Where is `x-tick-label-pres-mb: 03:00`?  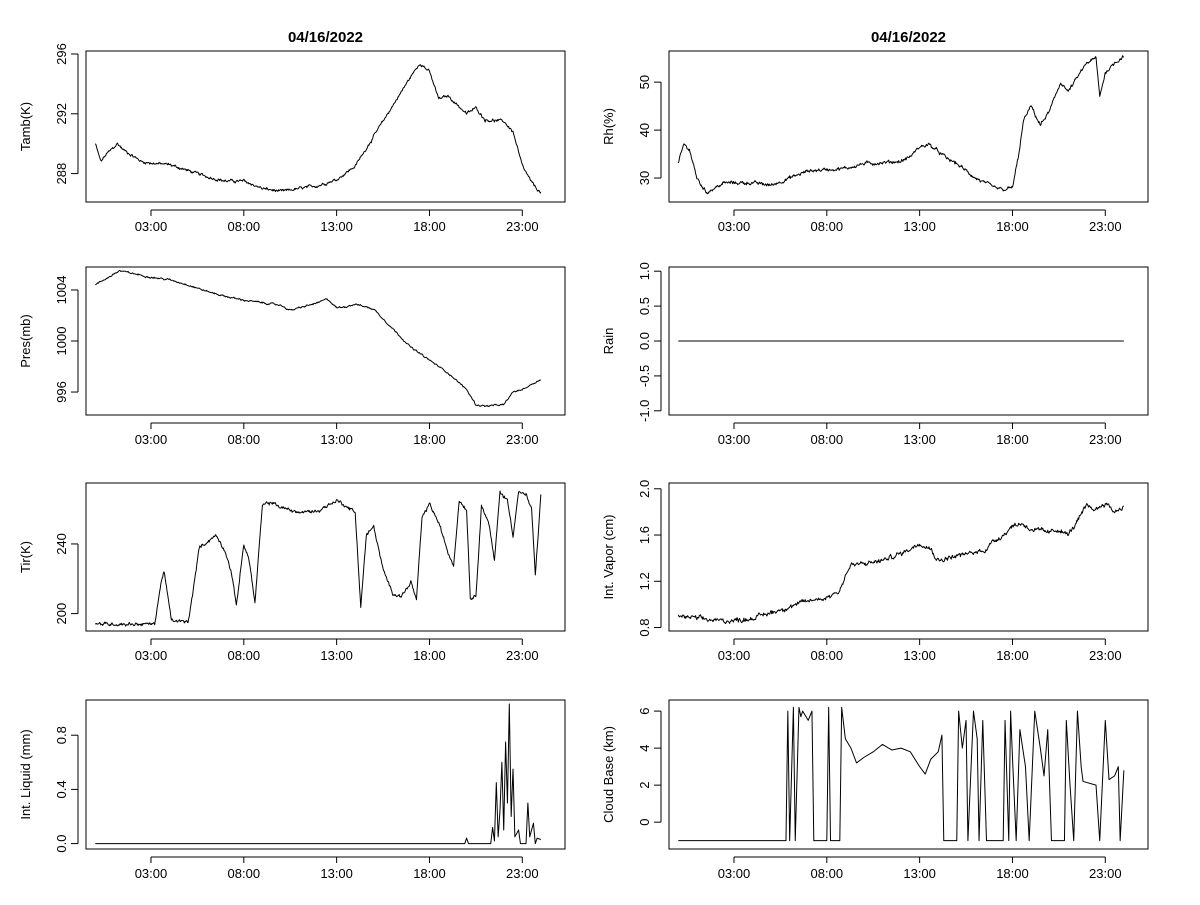 x-tick-label-pres-mb: 03:00 is located at coordinates (151, 439).